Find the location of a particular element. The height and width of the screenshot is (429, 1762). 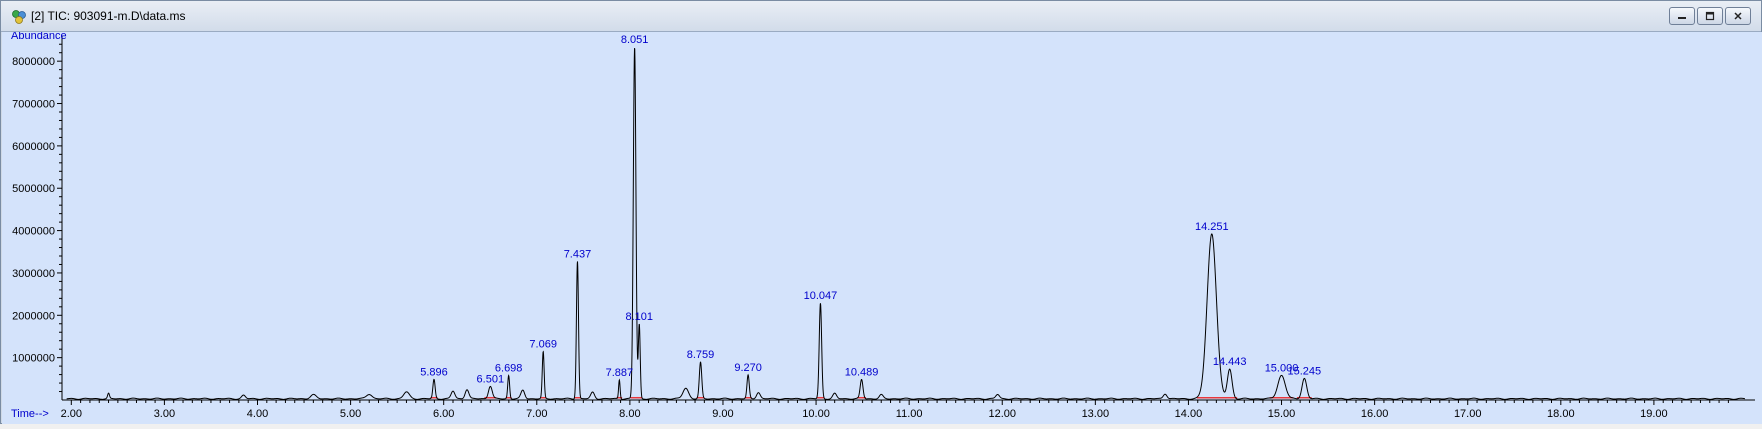

peak-label: 8.051 is located at coordinates (635, 40).